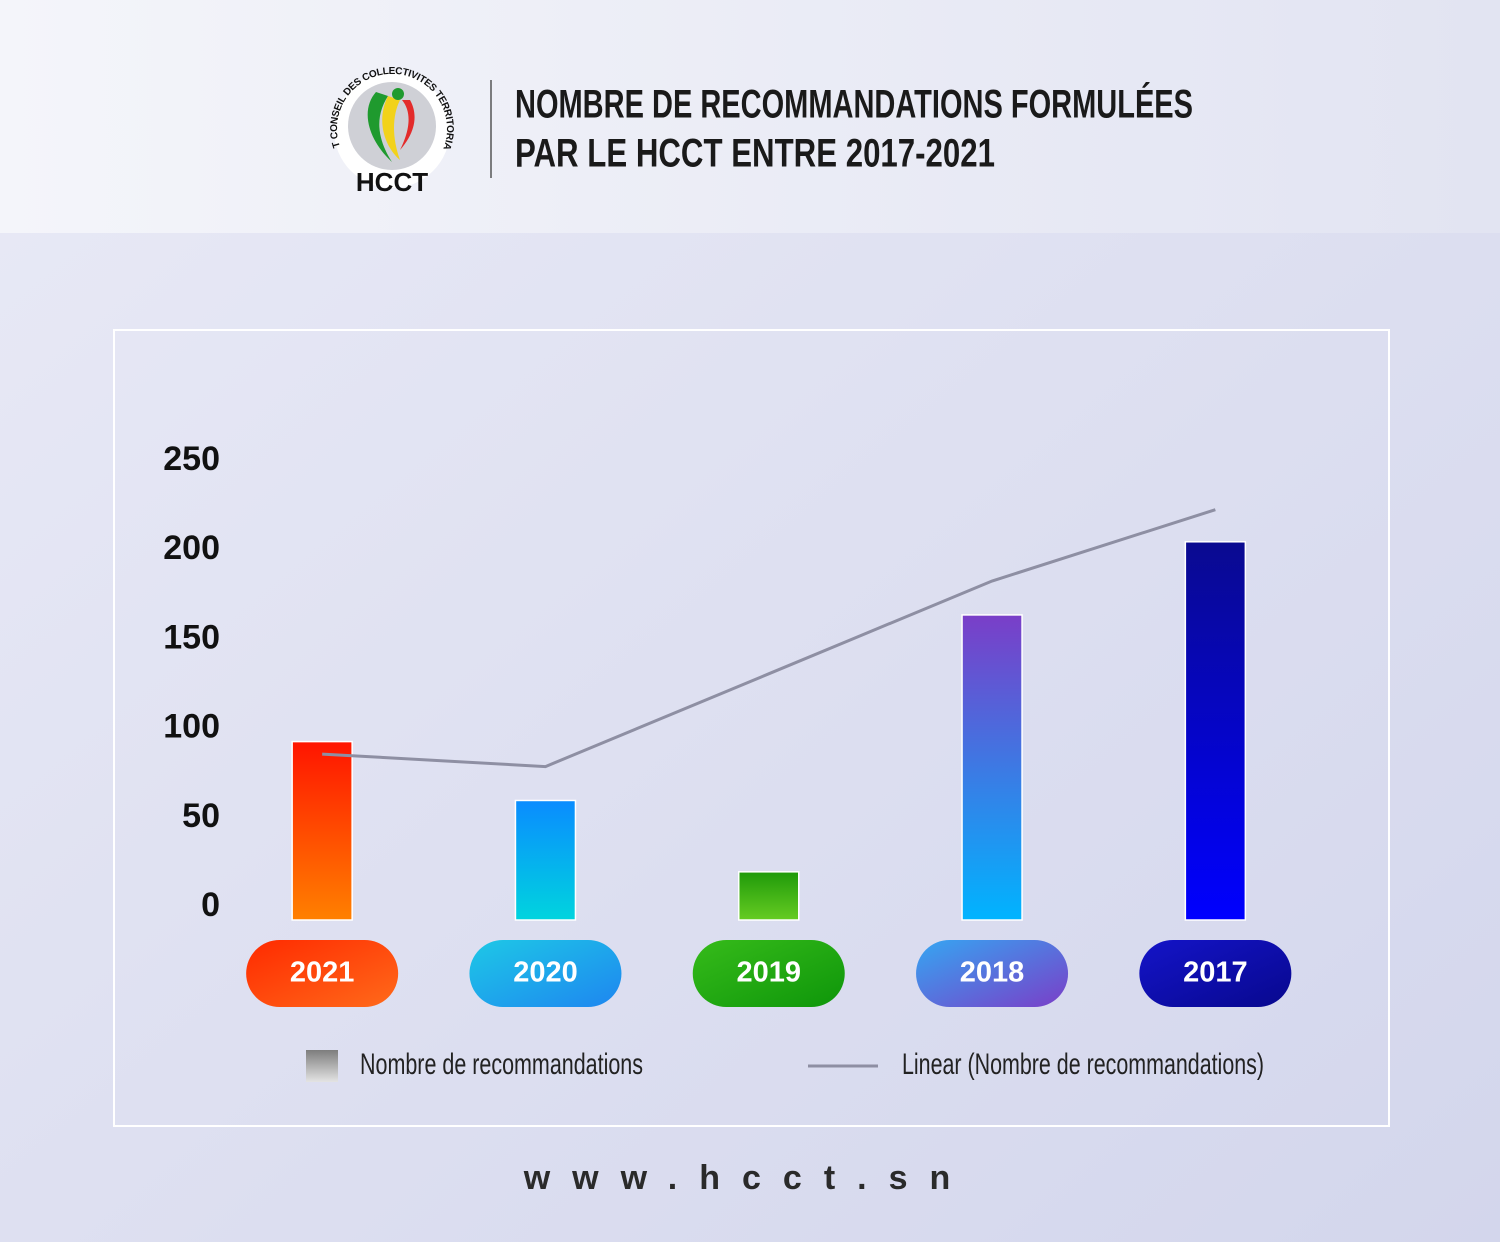 This screenshot has width=1500, height=1247. Describe the element at coordinates (322, 1066) in the screenshot. I see `legend-swatch` at that location.